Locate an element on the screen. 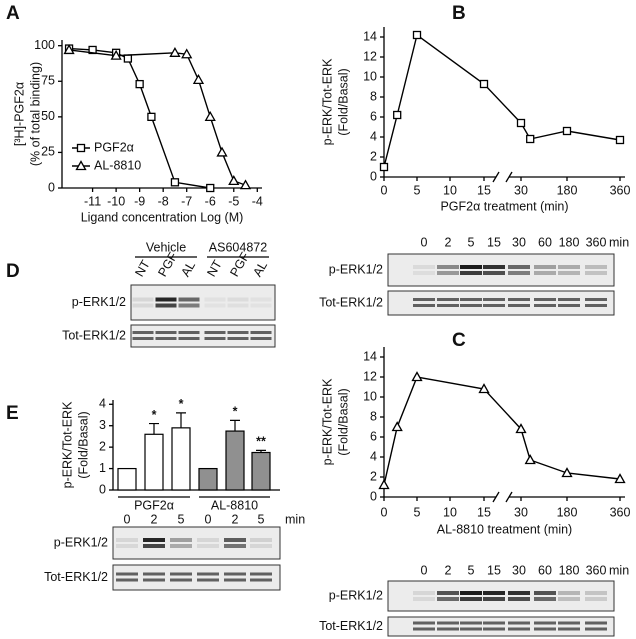 This screenshot has height=639, width=636. y-tick-label: 50 is located at coordinates (48, 116).